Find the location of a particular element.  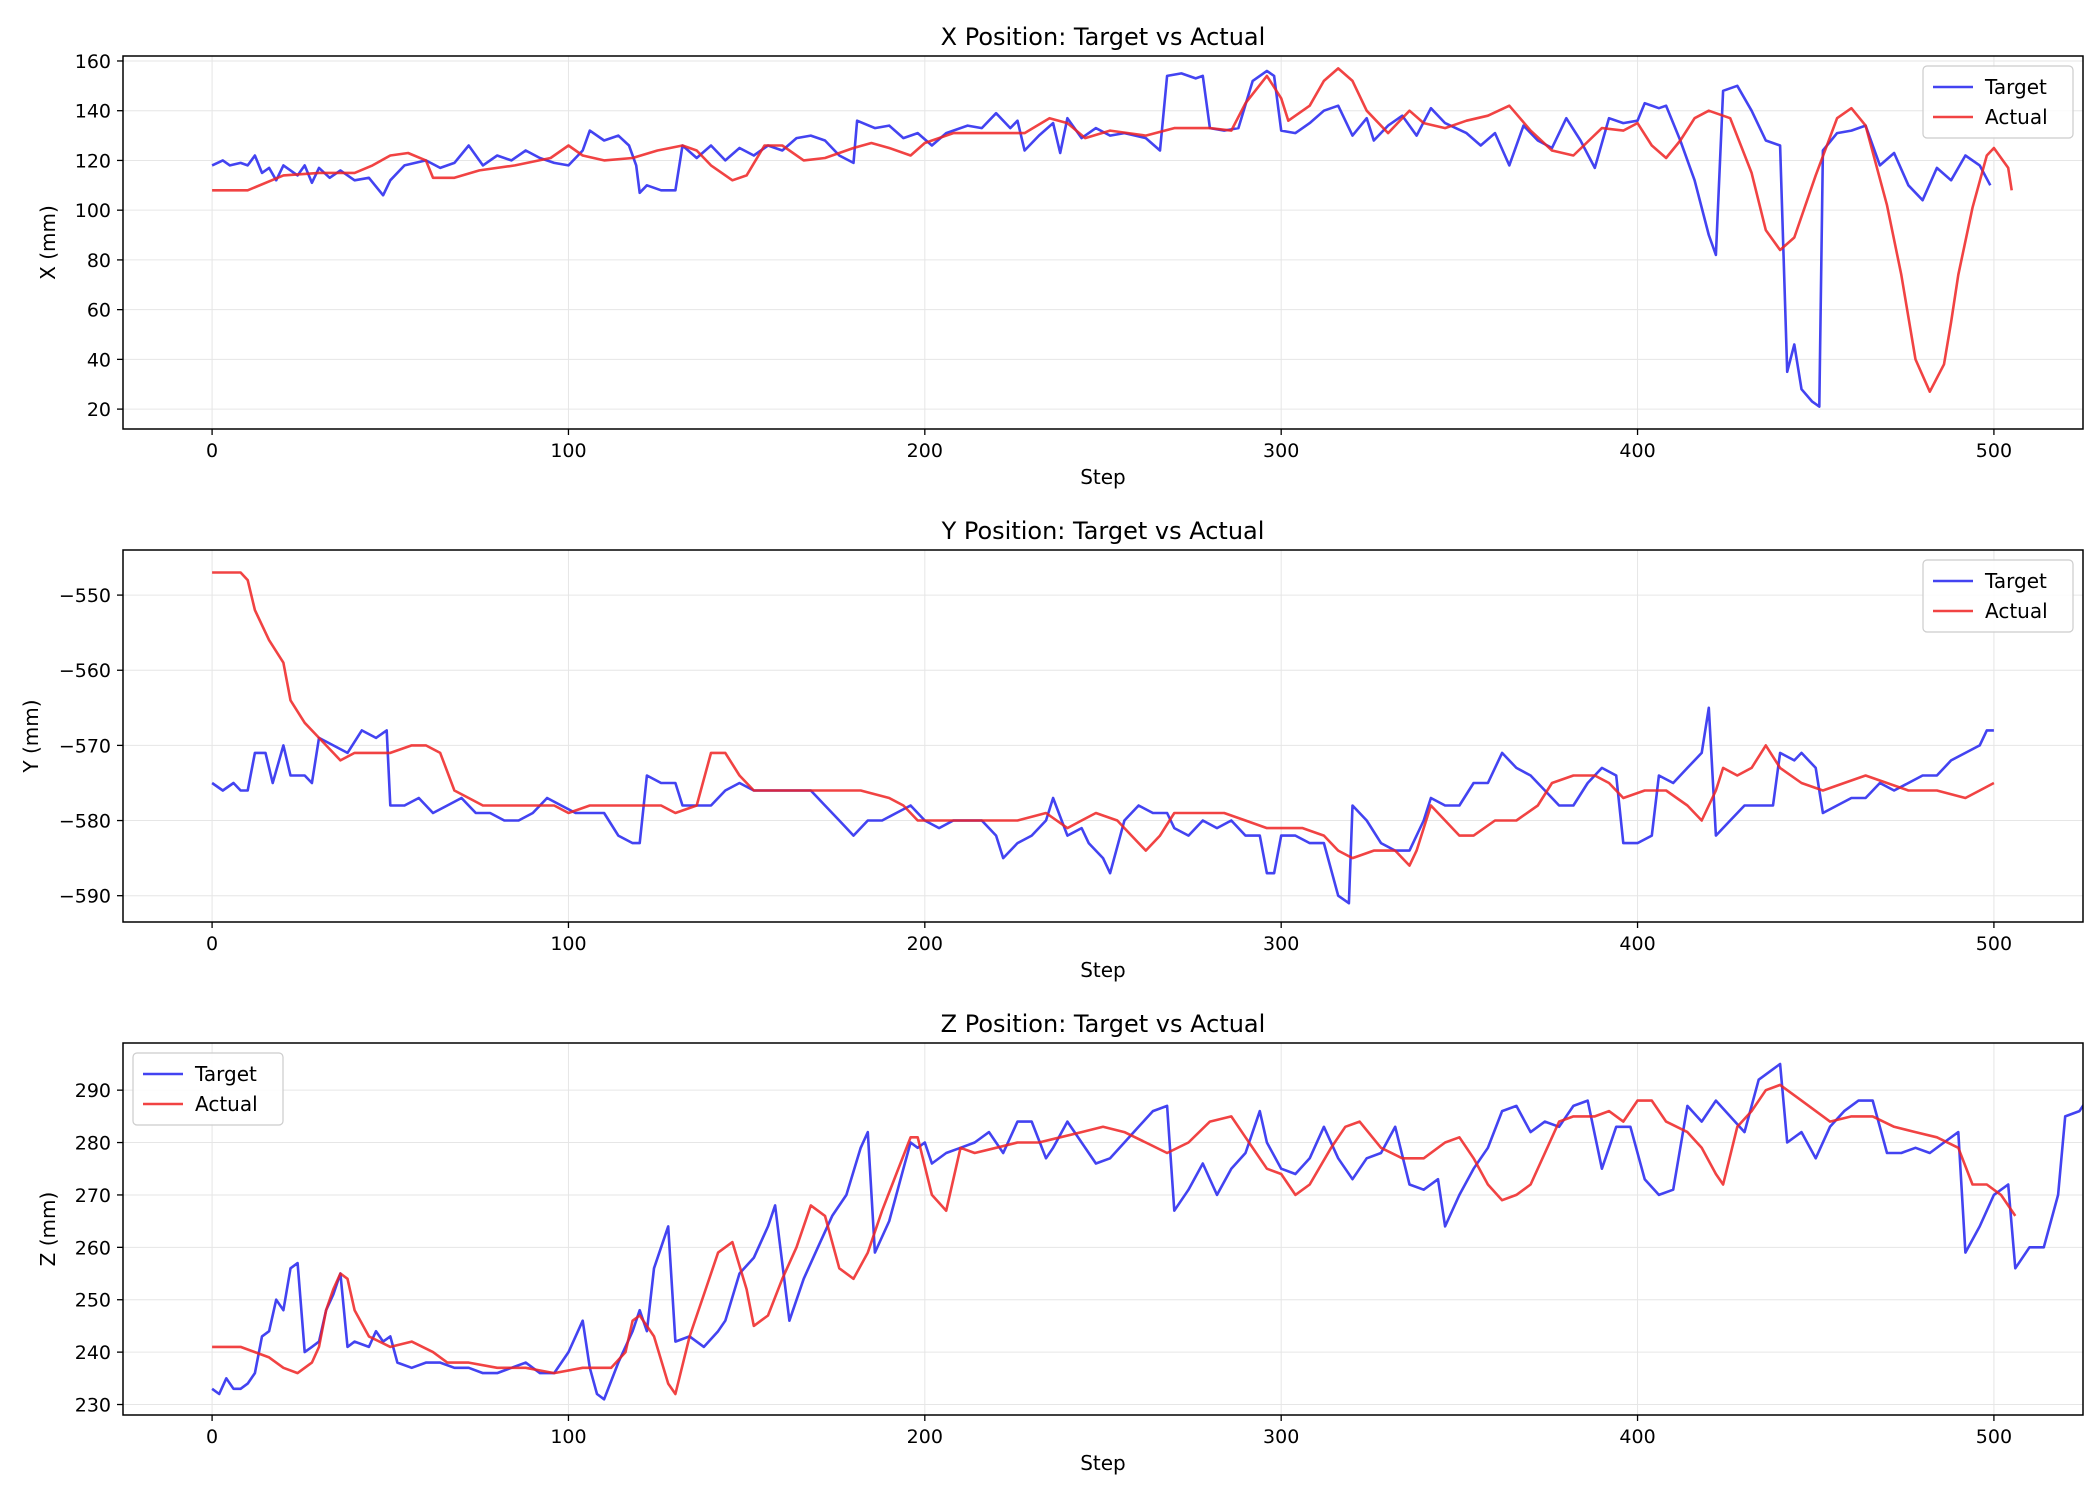

chart-1-ylabel: X (mm) is located at coordinates (48, 242).